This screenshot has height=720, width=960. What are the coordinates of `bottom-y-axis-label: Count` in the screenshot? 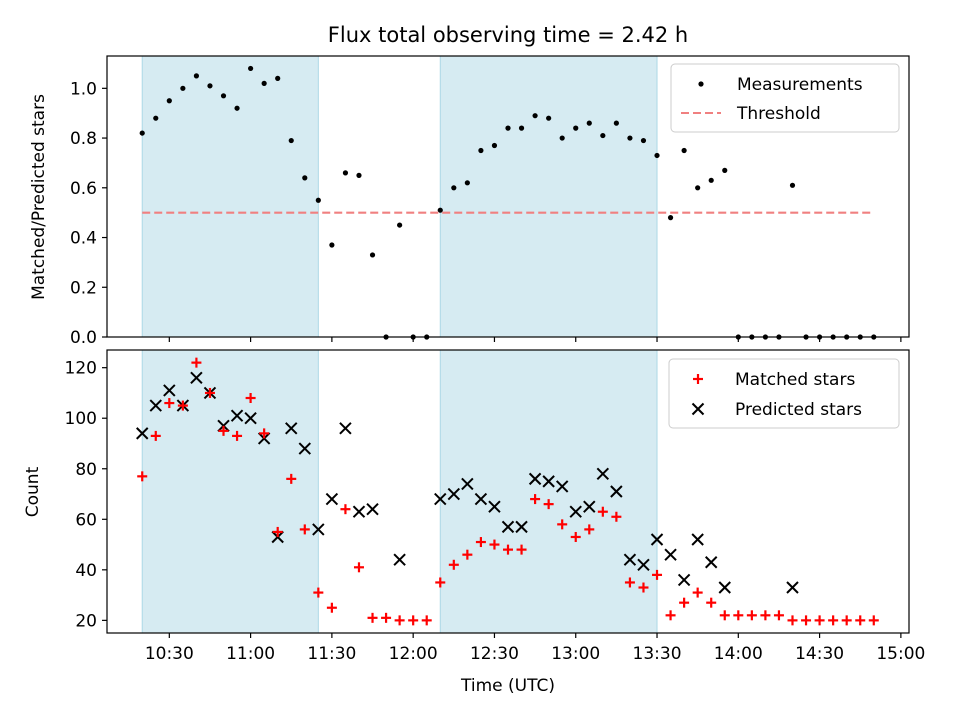 It's located at (33, 491).